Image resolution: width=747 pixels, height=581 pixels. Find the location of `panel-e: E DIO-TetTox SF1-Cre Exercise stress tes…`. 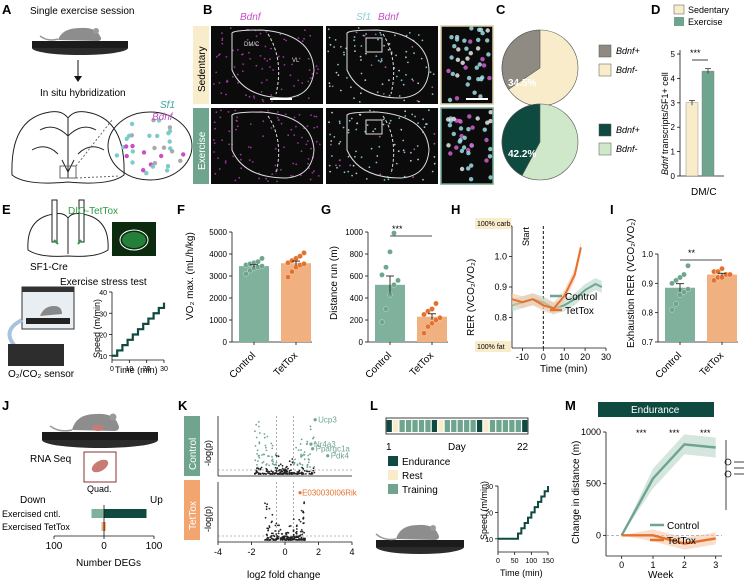

panel-e: E DIO-TetTox SF1-Cre Exercise stress tes… is located at coordinates (85, 289).